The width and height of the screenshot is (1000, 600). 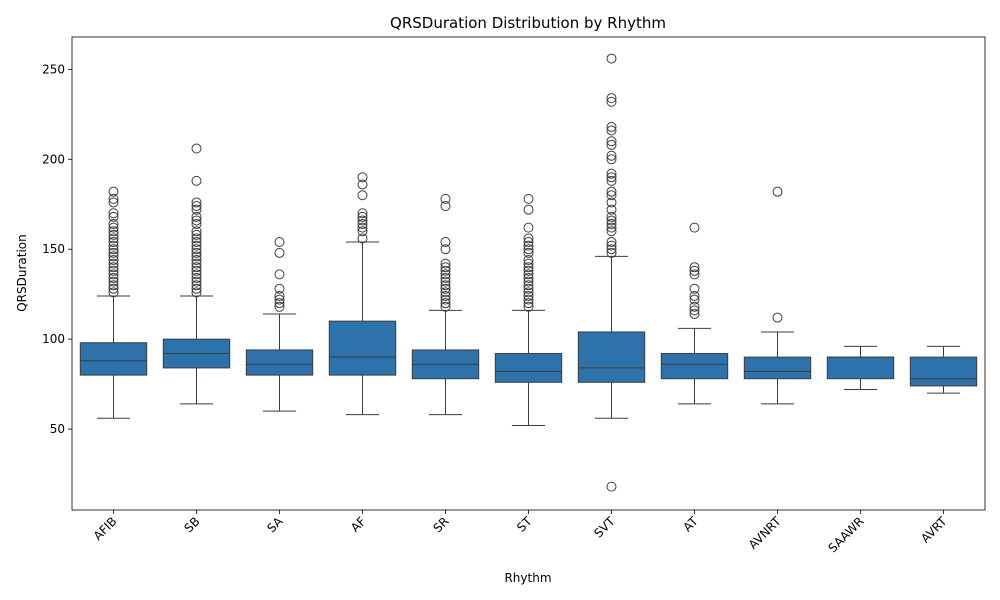 I want to click on box-group-afib, so click(x=113, y=302).